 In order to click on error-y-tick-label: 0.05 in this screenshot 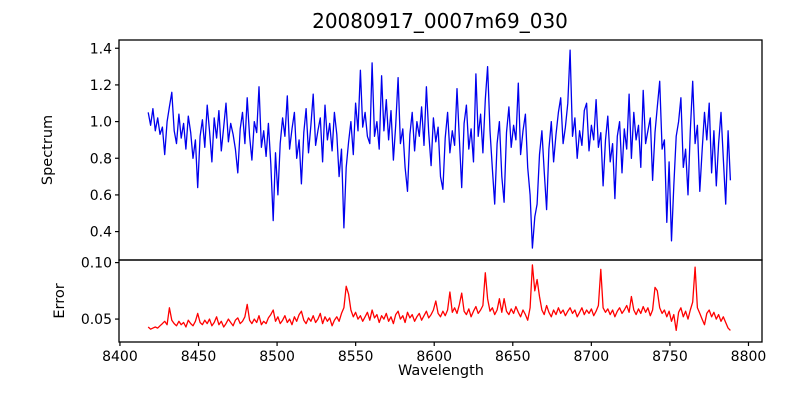, I will do `click(96, 320)`.